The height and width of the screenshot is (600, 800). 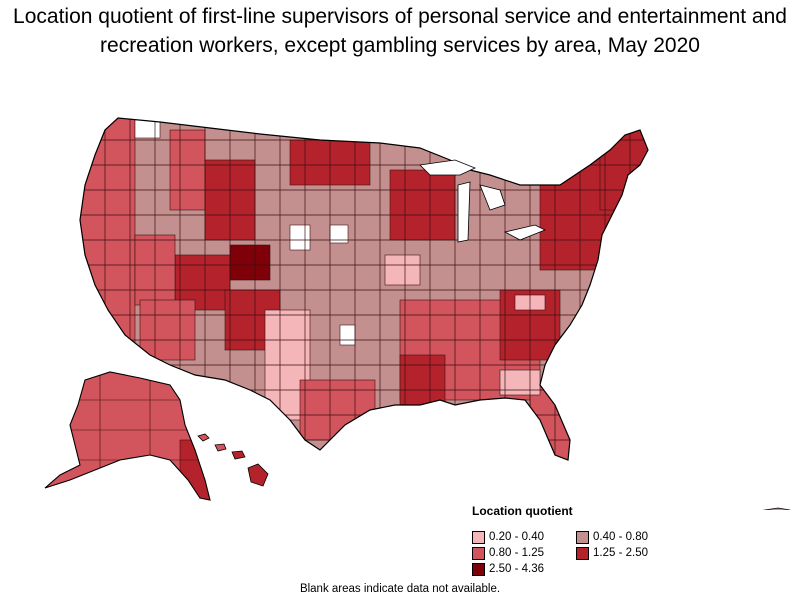 I want to click on alaska-outline, so click(x=127, y=436).